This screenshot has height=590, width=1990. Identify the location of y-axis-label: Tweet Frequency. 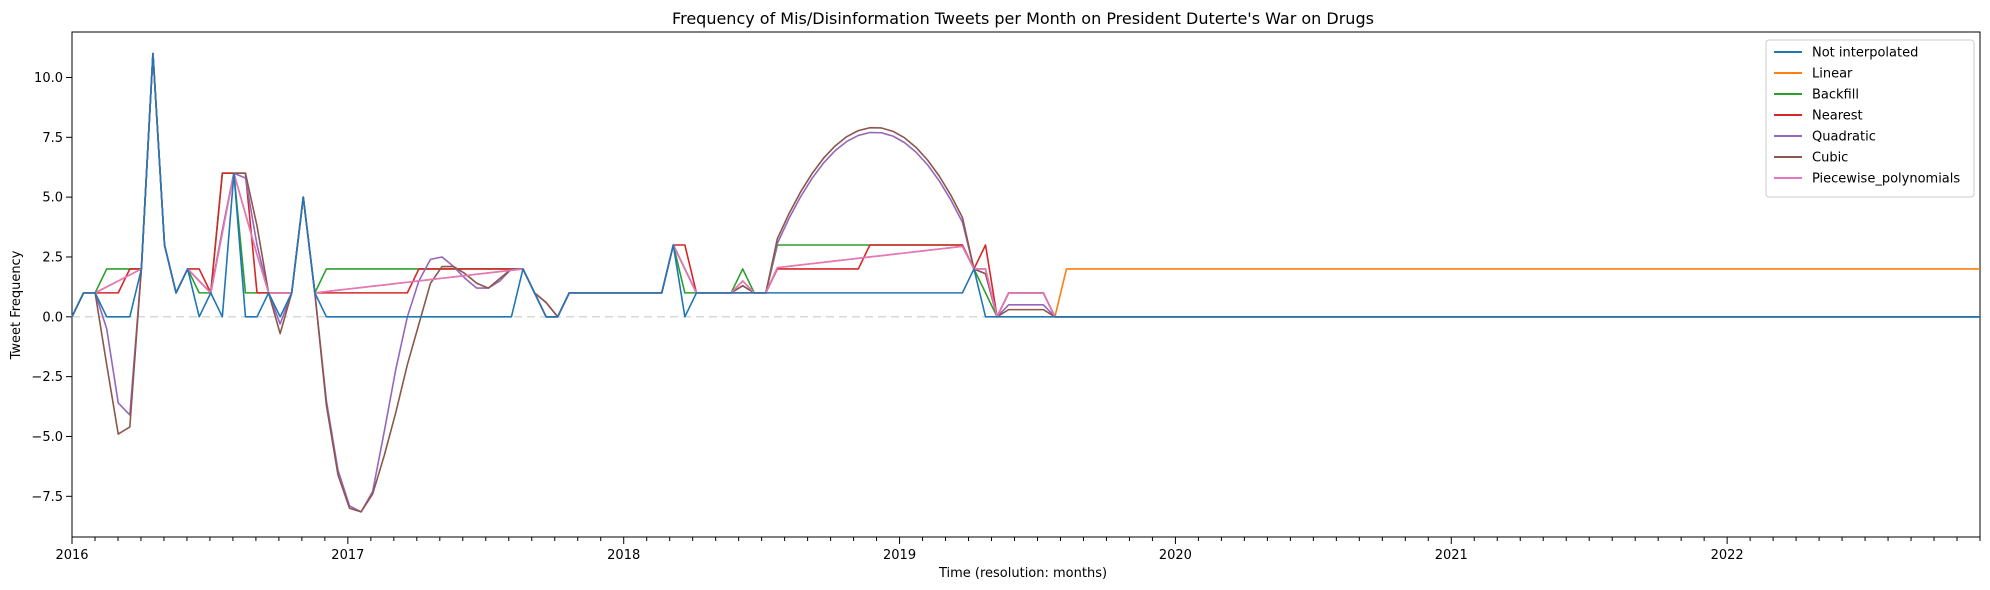
(16, 305).